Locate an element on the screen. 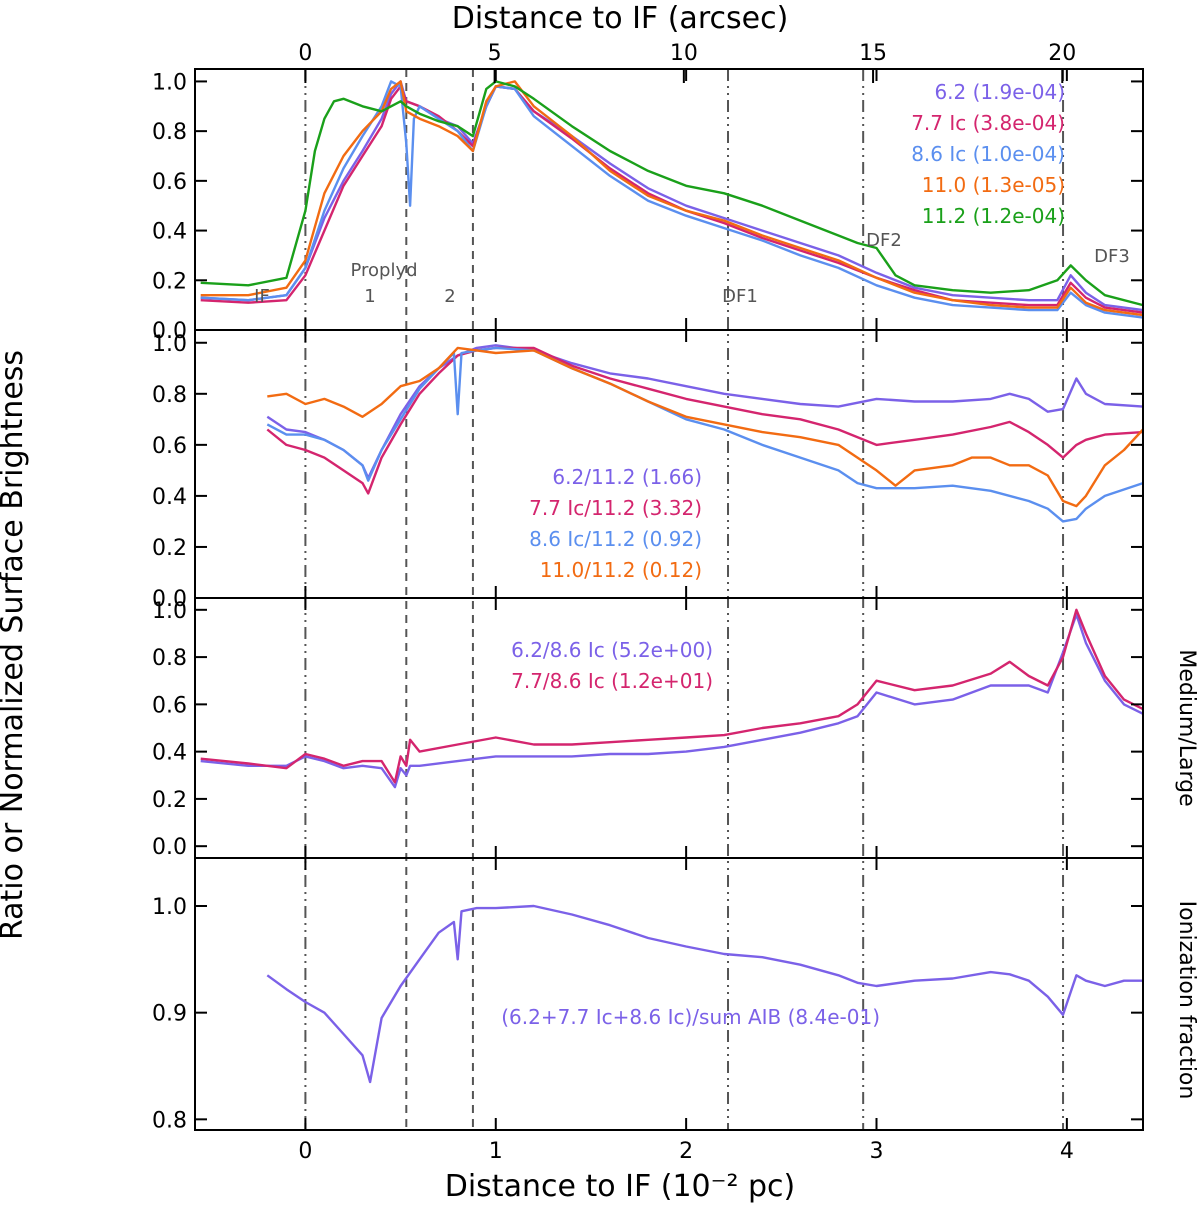 This screenshot has height=1209, width=1200. y-tick-label-panel0-4: 0.8 is located at coordinates (169, 132).